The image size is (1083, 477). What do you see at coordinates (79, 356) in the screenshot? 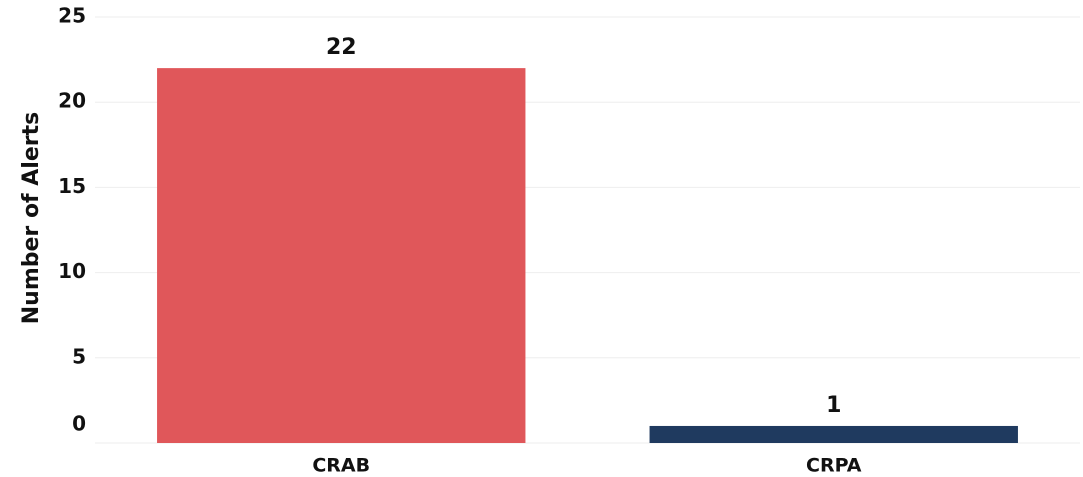
I see `y-tick-label: 5` at bounding box center [79, 356].